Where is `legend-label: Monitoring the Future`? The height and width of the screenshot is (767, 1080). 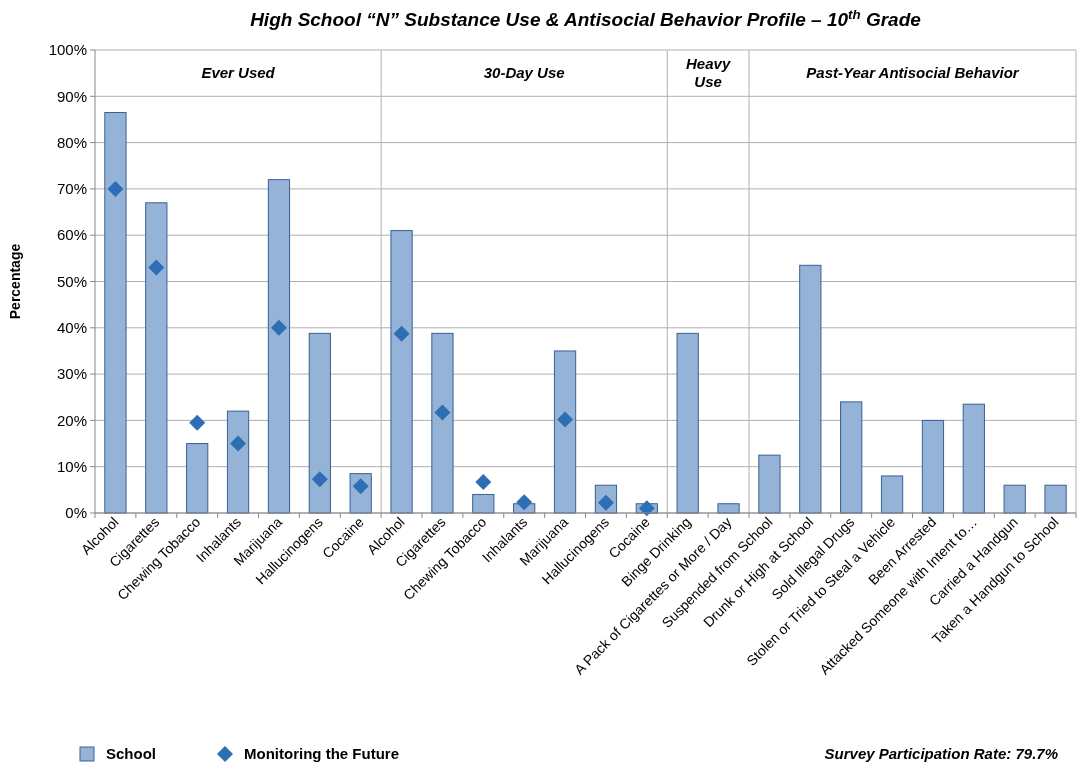
legend-label: Monitoring the Future is located at coordinates (321, 754).